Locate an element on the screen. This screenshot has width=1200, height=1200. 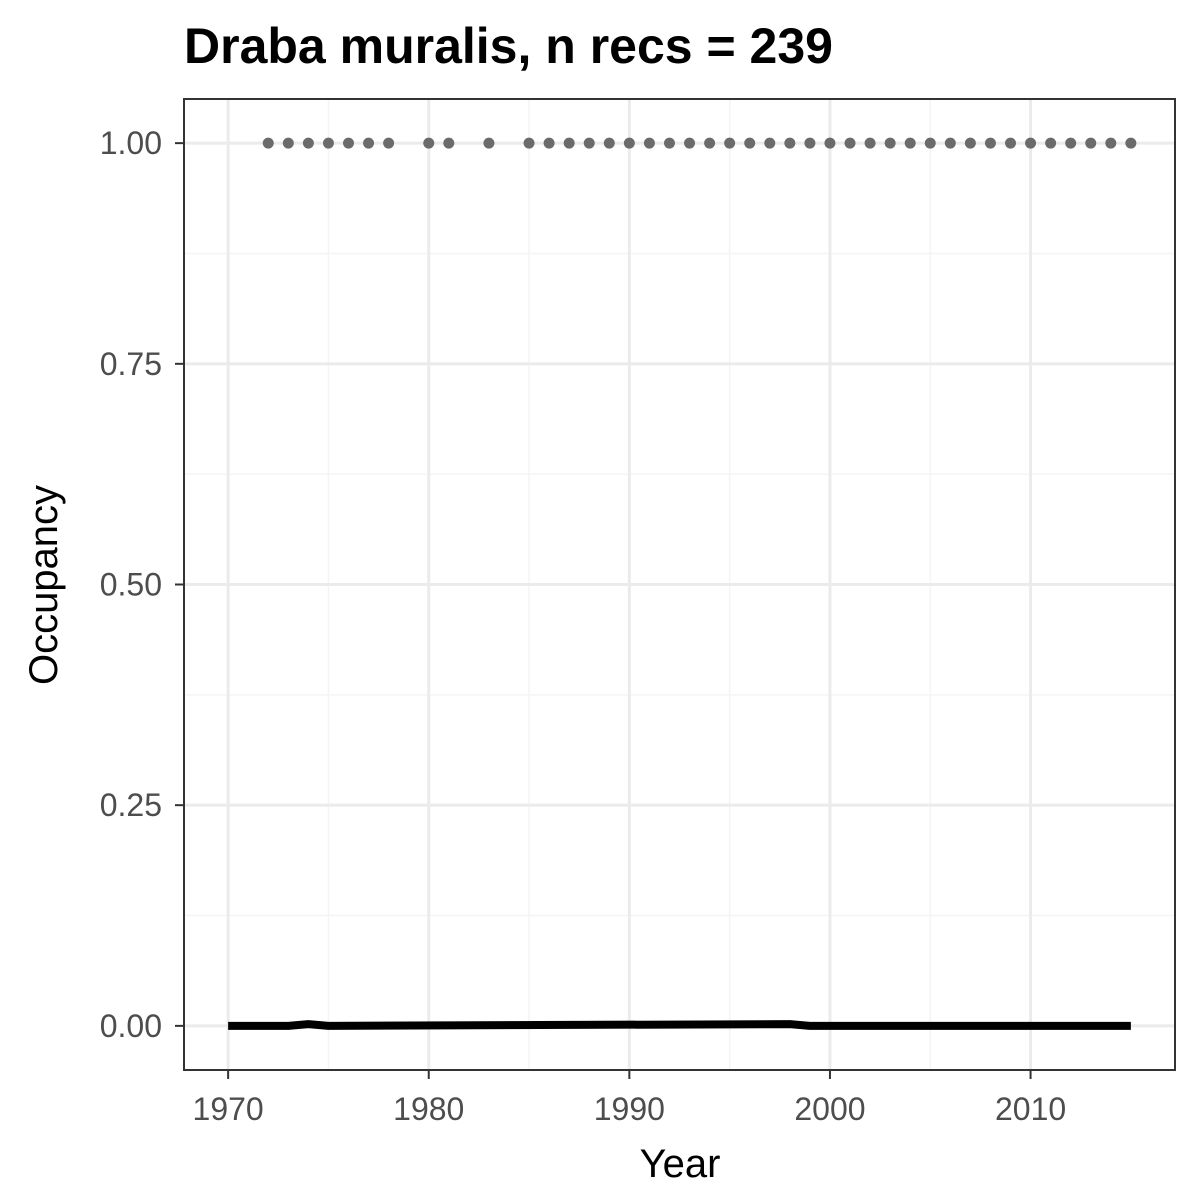
y-tick-label: 1.00 is located at coordinates (131, 143).